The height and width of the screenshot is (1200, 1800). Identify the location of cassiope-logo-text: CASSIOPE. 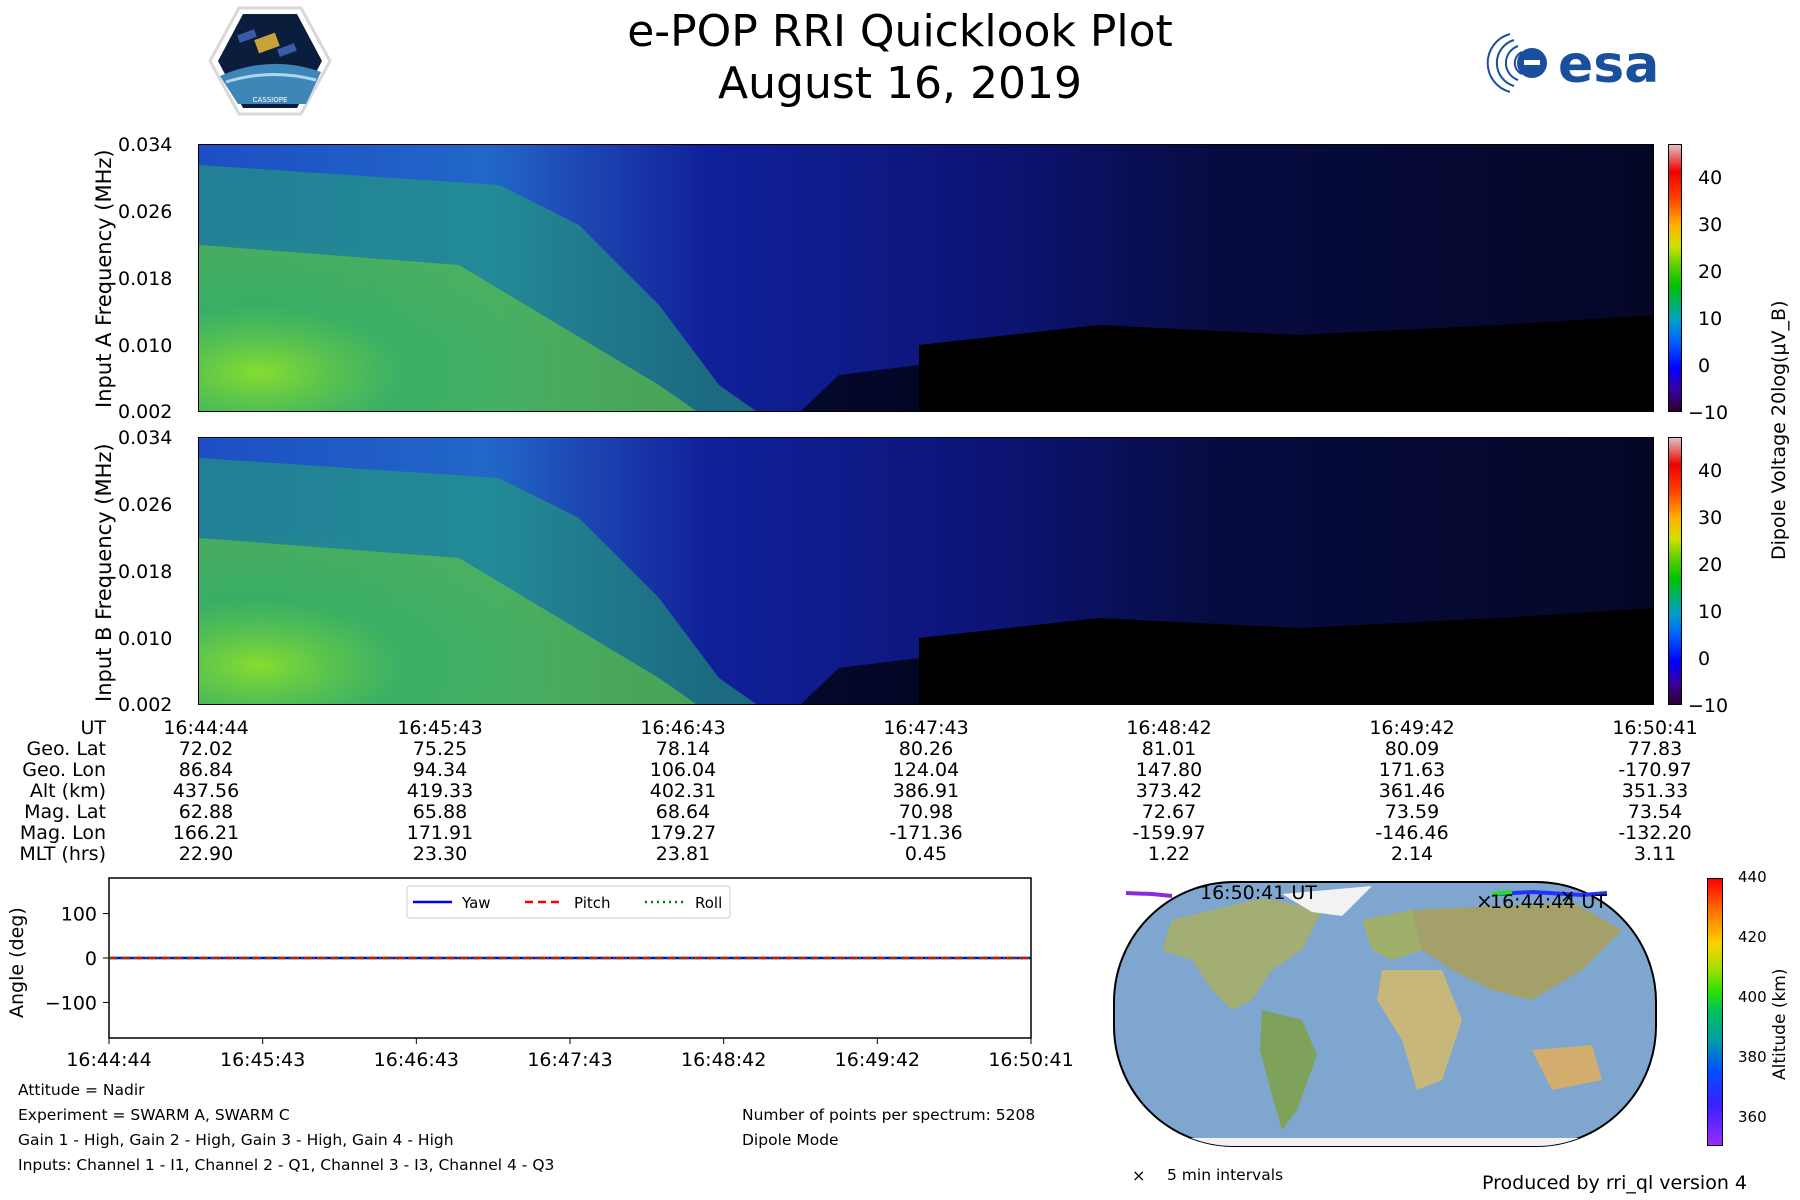
(270, 100).